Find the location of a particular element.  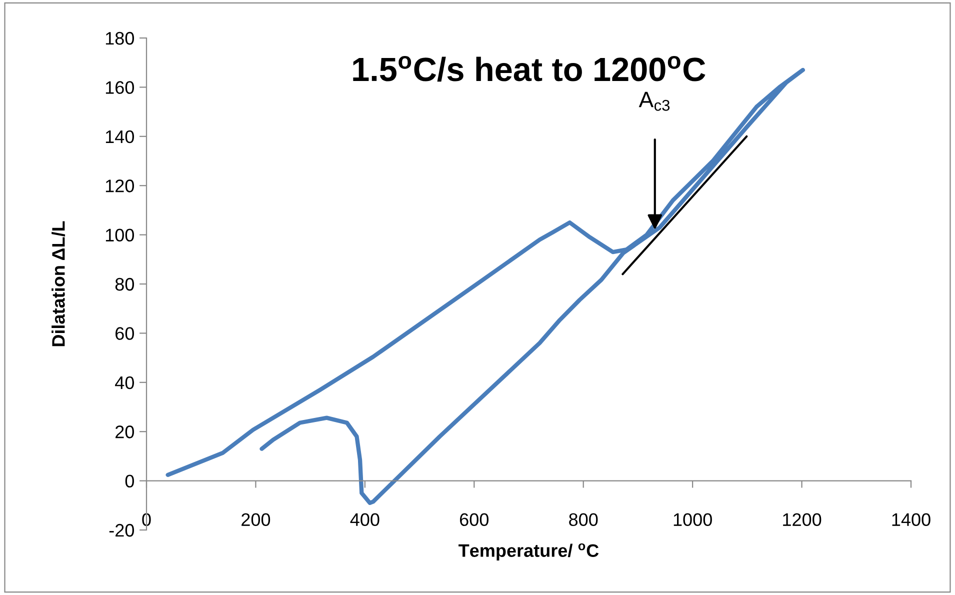

x-tick-label: 1000 is located at coordinates (693, 519).